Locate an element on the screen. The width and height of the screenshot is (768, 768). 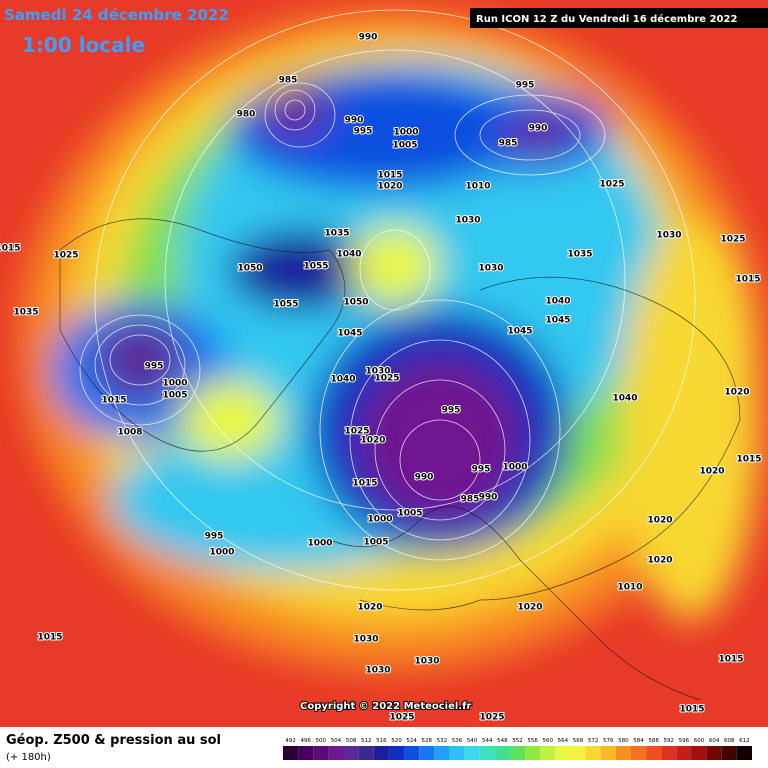
pressure-label: 980 is located at coordinates (246, 115).